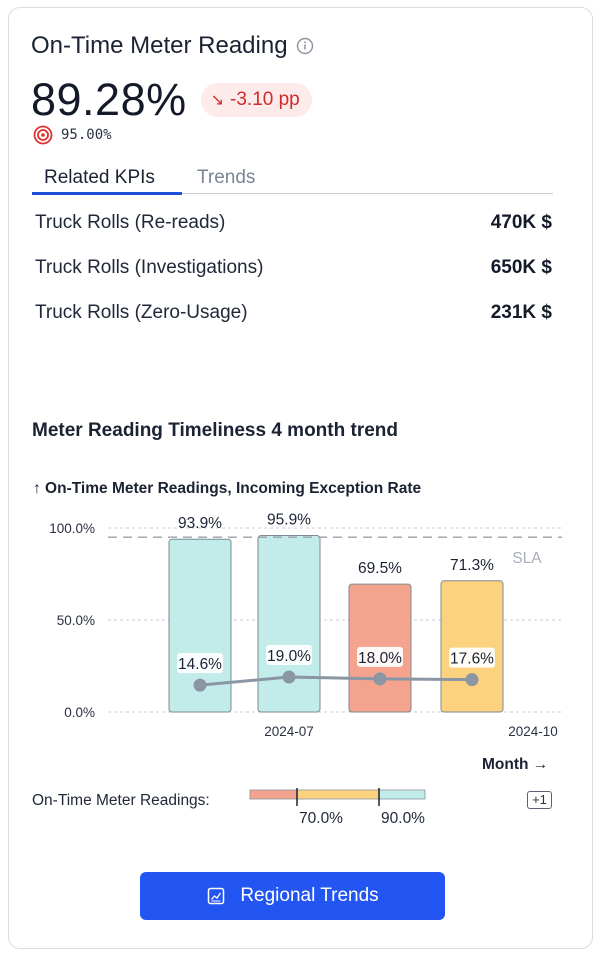 The image size is (600, 956). I want to click on target-row: 95.00%, so click(72, 135).